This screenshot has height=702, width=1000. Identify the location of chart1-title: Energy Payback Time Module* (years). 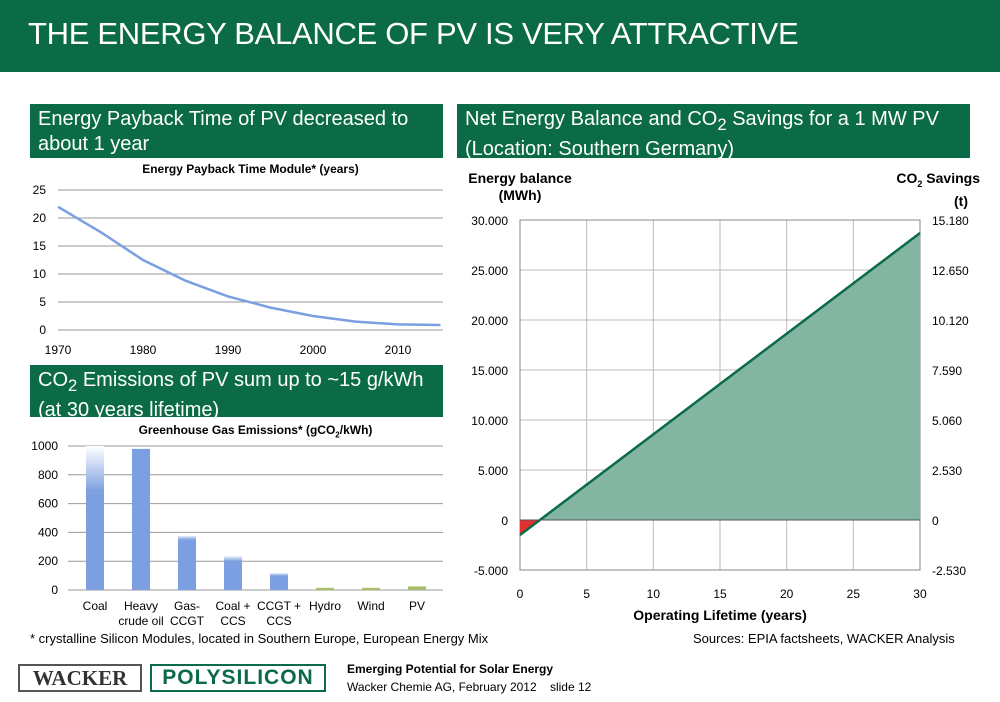
(250, 169).